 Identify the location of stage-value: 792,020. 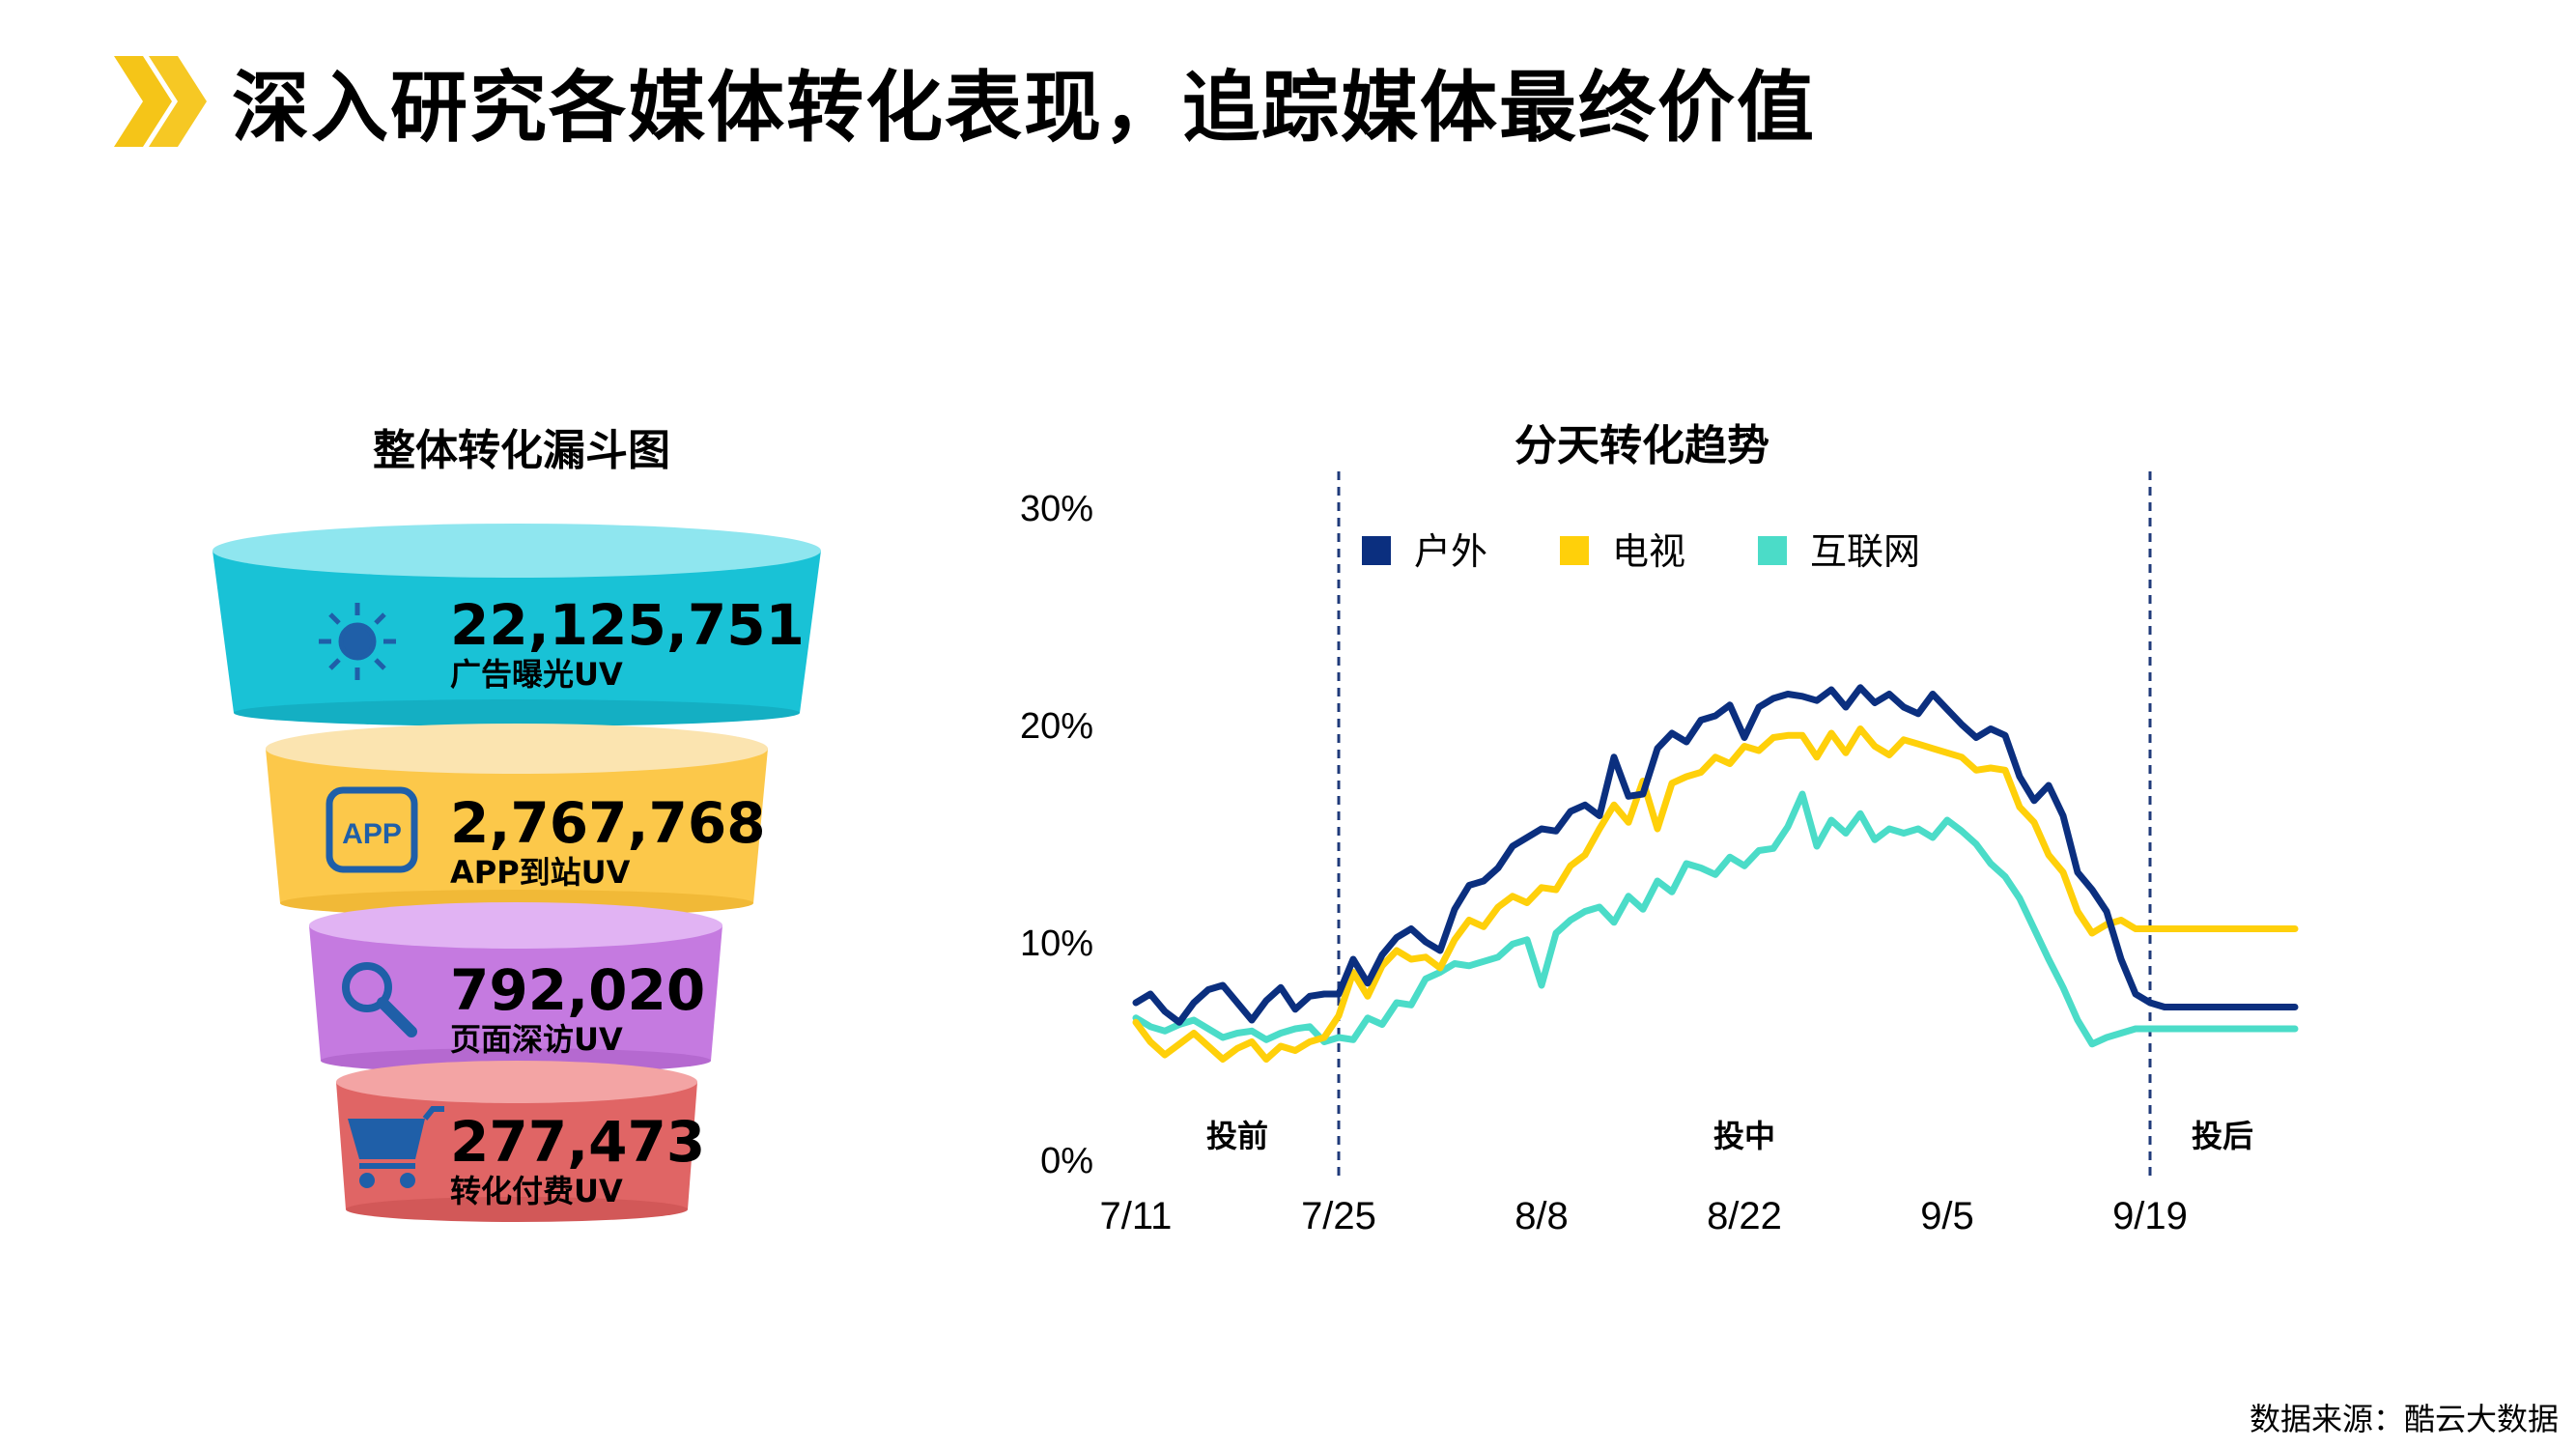
(578, 990).